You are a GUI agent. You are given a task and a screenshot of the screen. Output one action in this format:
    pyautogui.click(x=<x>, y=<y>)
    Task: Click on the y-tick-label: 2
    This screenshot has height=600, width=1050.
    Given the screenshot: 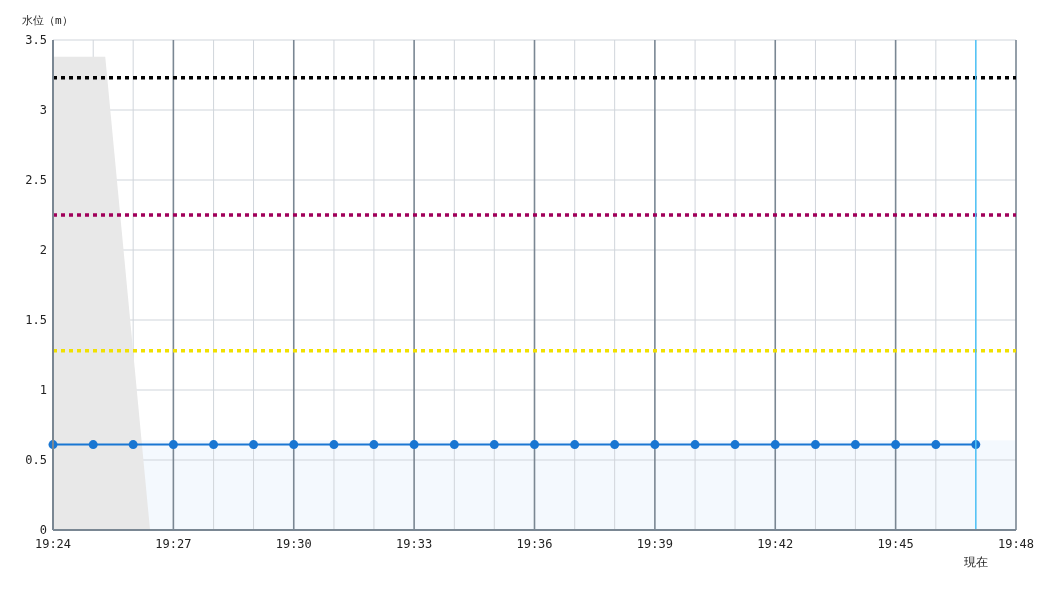 What is the action you would take?
    pyautogui.click(x=43, y=250)
    